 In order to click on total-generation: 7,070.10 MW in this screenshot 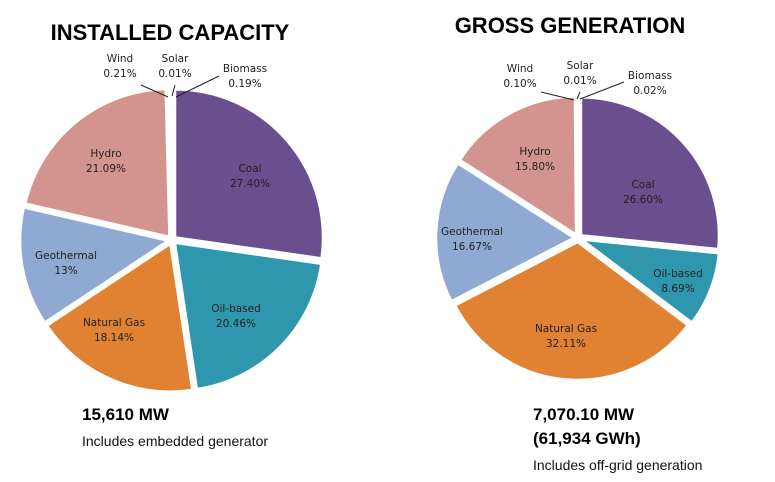, I will do `click(584, 414)`.